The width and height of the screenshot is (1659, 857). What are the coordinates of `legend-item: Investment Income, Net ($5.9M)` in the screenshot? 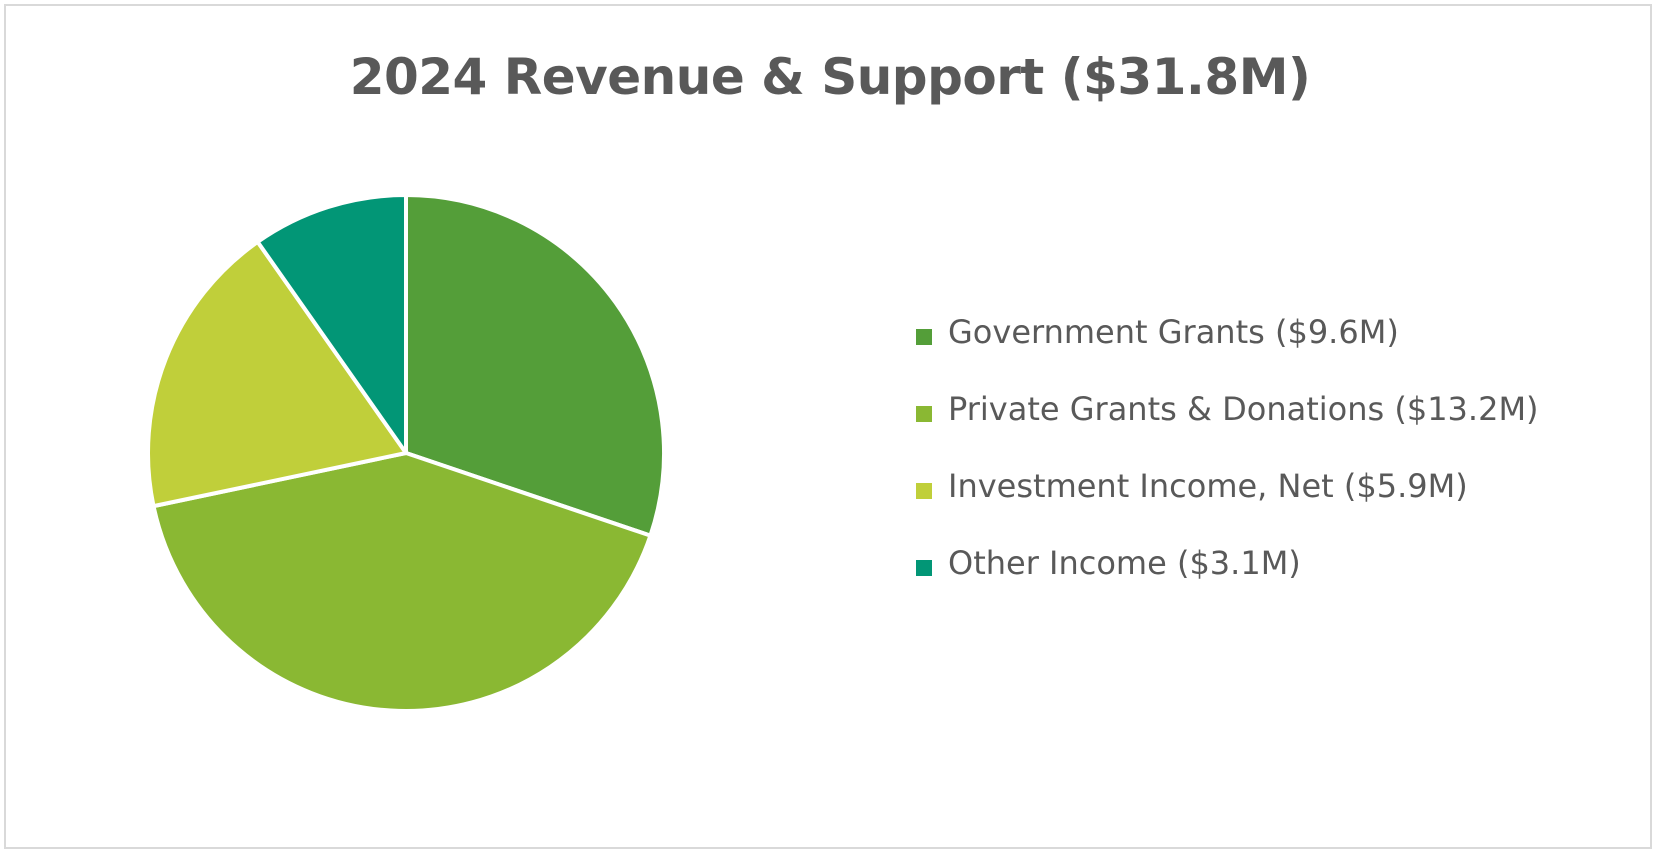 It's located at (1227, 505).